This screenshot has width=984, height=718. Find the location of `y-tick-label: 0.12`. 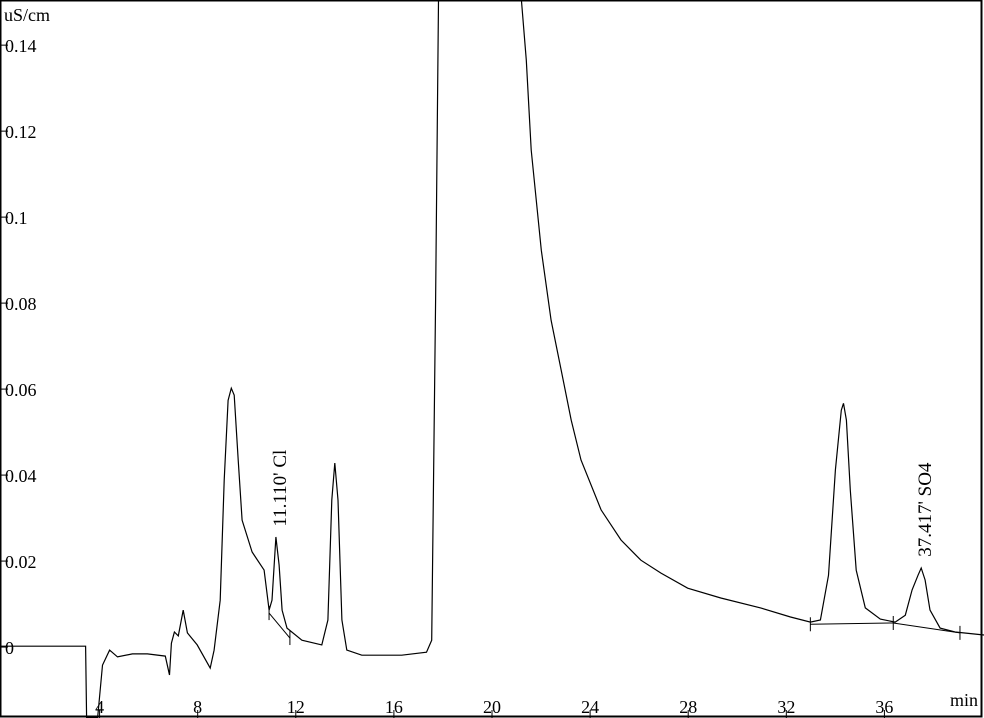

y-tick-label: 0.12 is located at coordinates (21, 132).